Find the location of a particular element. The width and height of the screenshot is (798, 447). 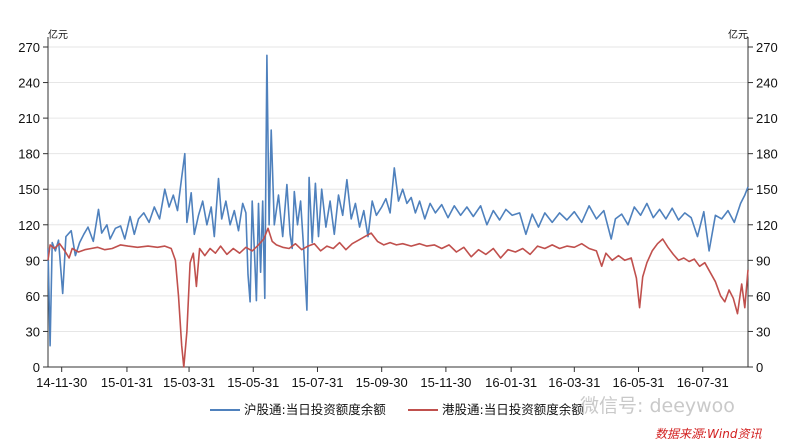

y-tick-label-left: 180 is located at coordinates (29, 154).